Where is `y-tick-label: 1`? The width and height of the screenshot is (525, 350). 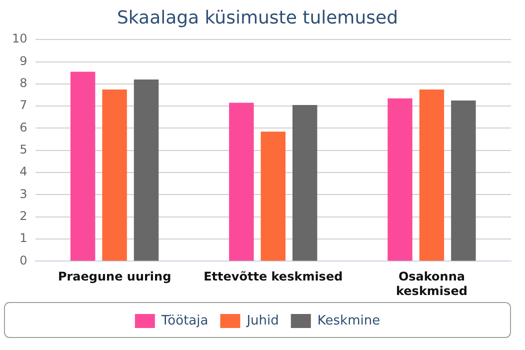
y-tick-label: 1 is located at coordinates (24, 238).